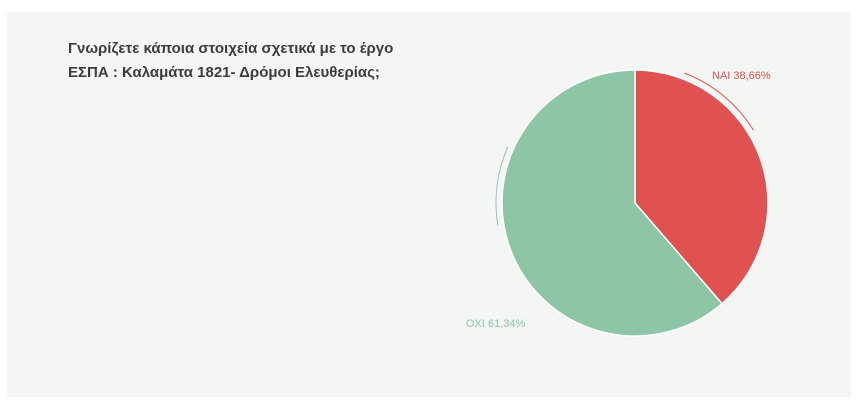 The image size is (861, 412). I want to click on slice-label-yes: ΝΑΙ 38,66%, so click(741, 76).